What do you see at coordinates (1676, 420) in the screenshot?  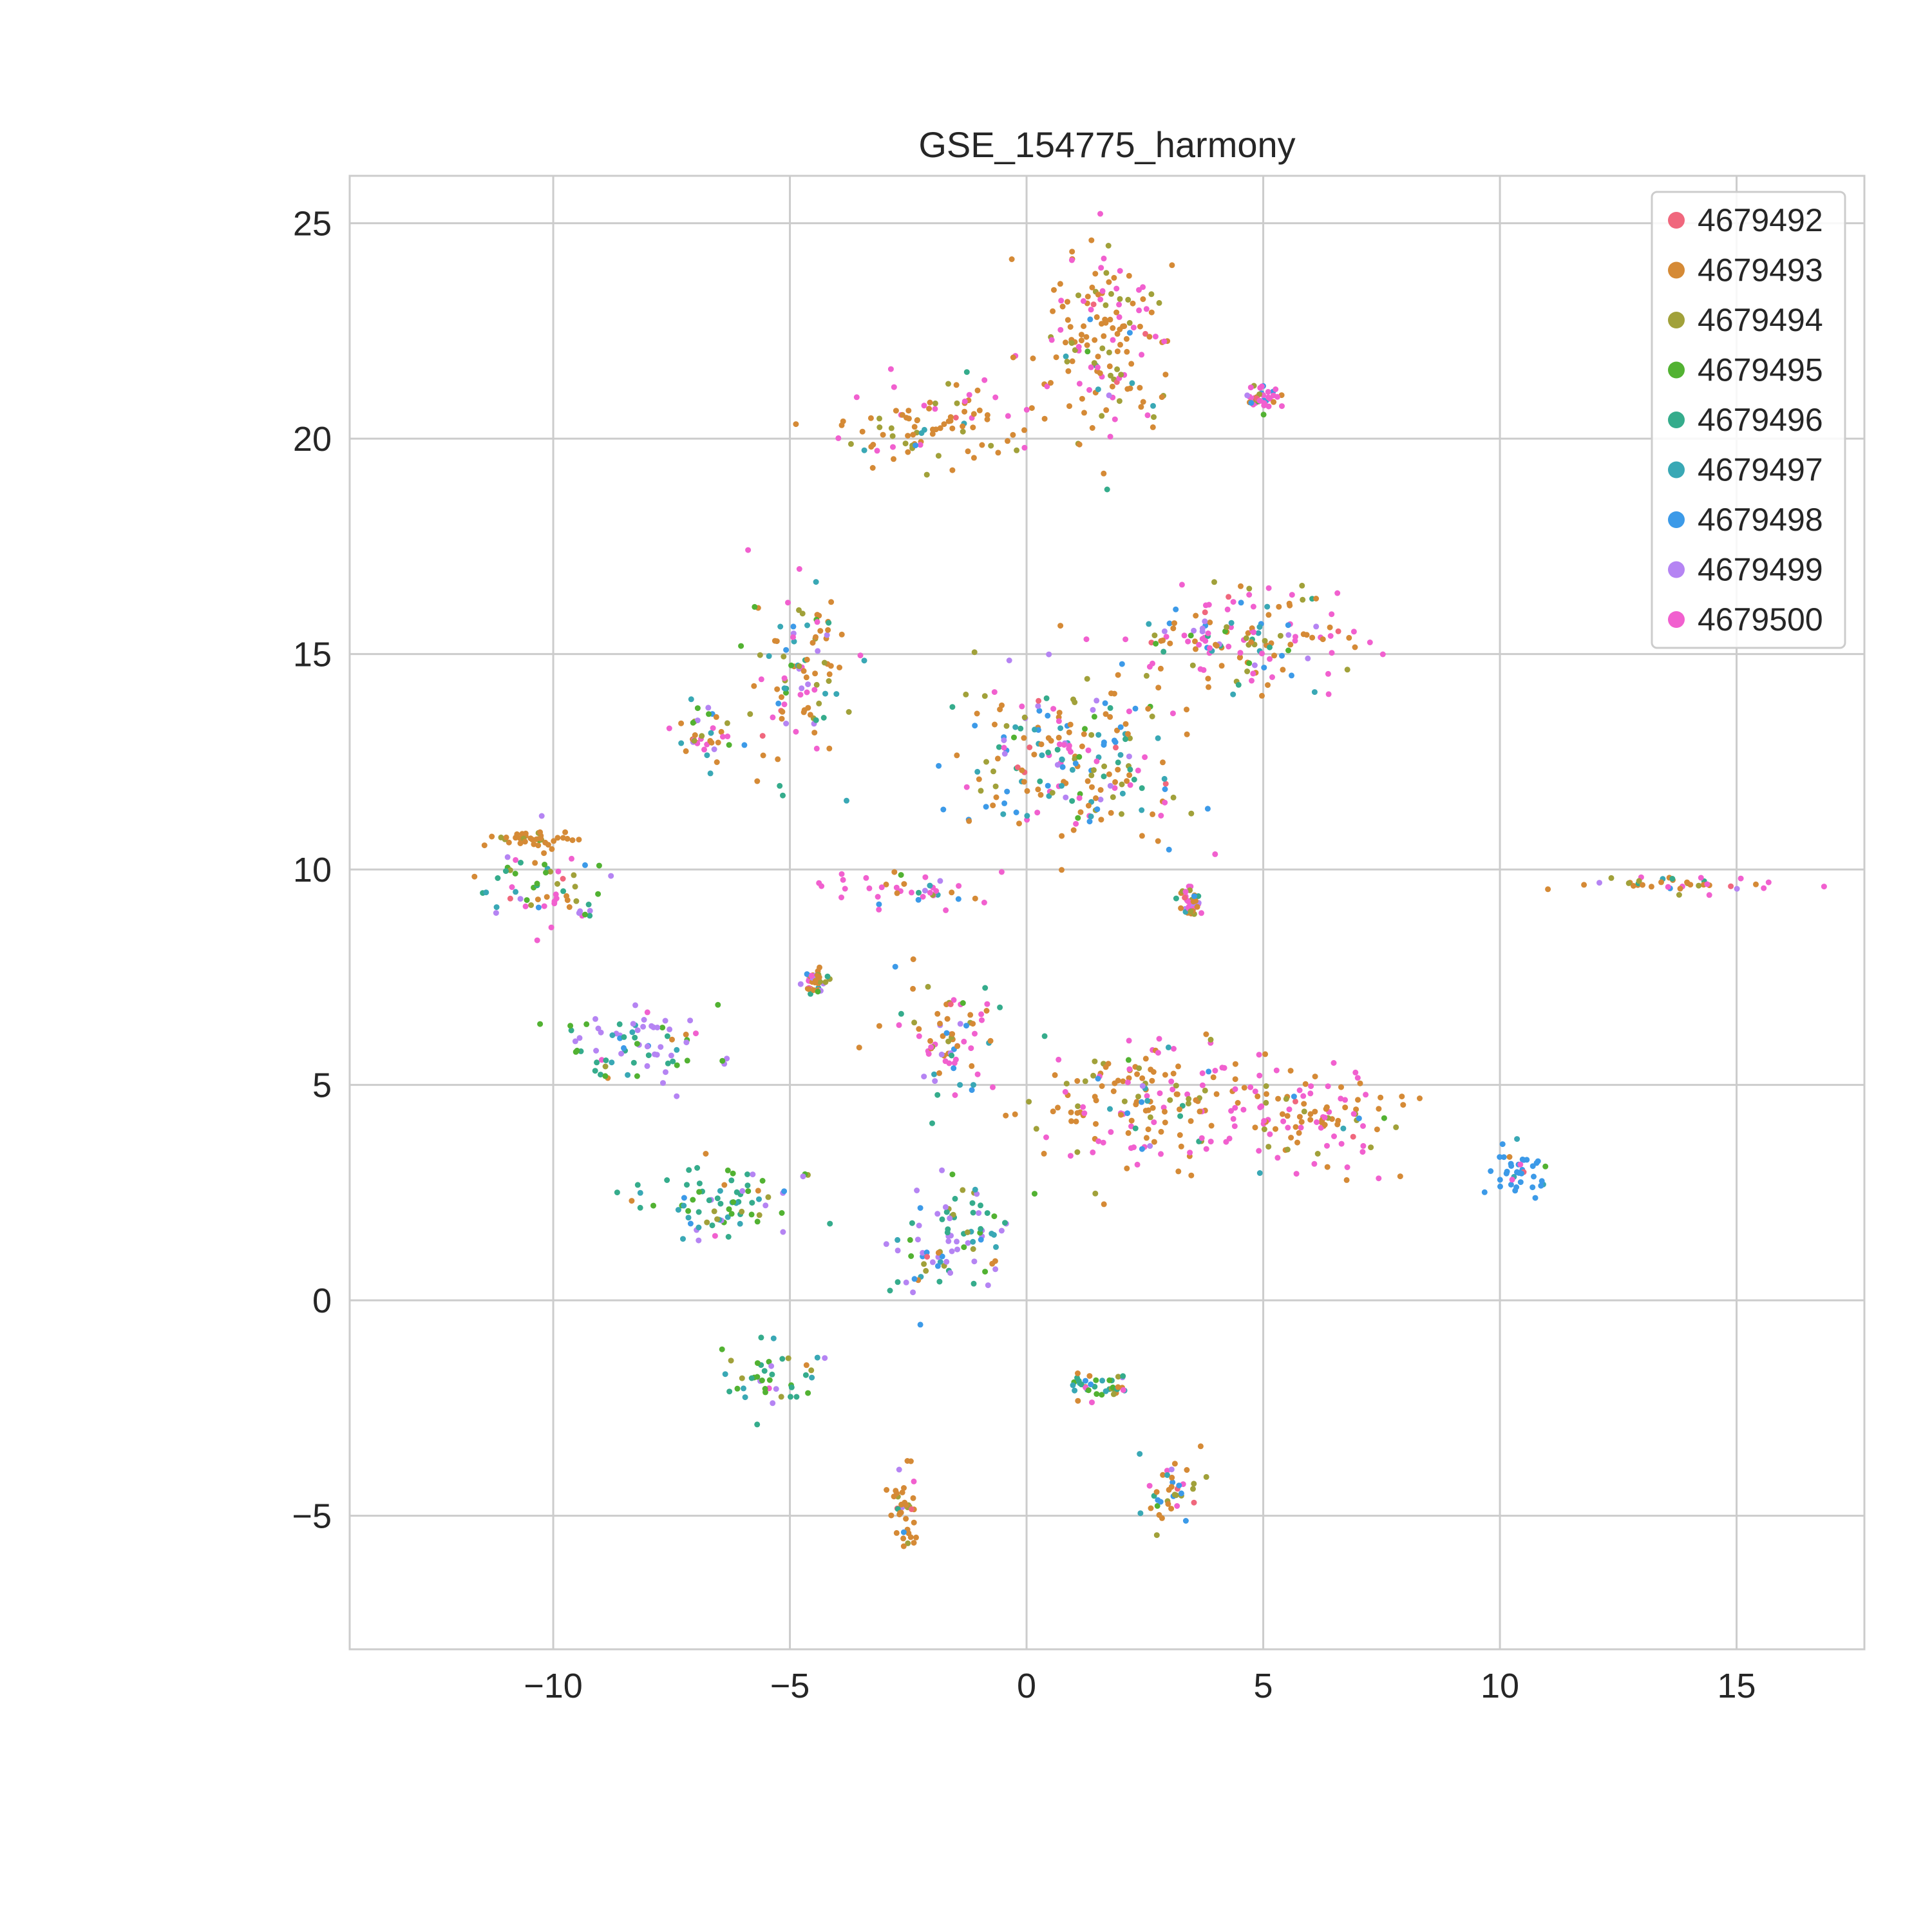 I see `legend-marker` at bounding box center [1676, 420].